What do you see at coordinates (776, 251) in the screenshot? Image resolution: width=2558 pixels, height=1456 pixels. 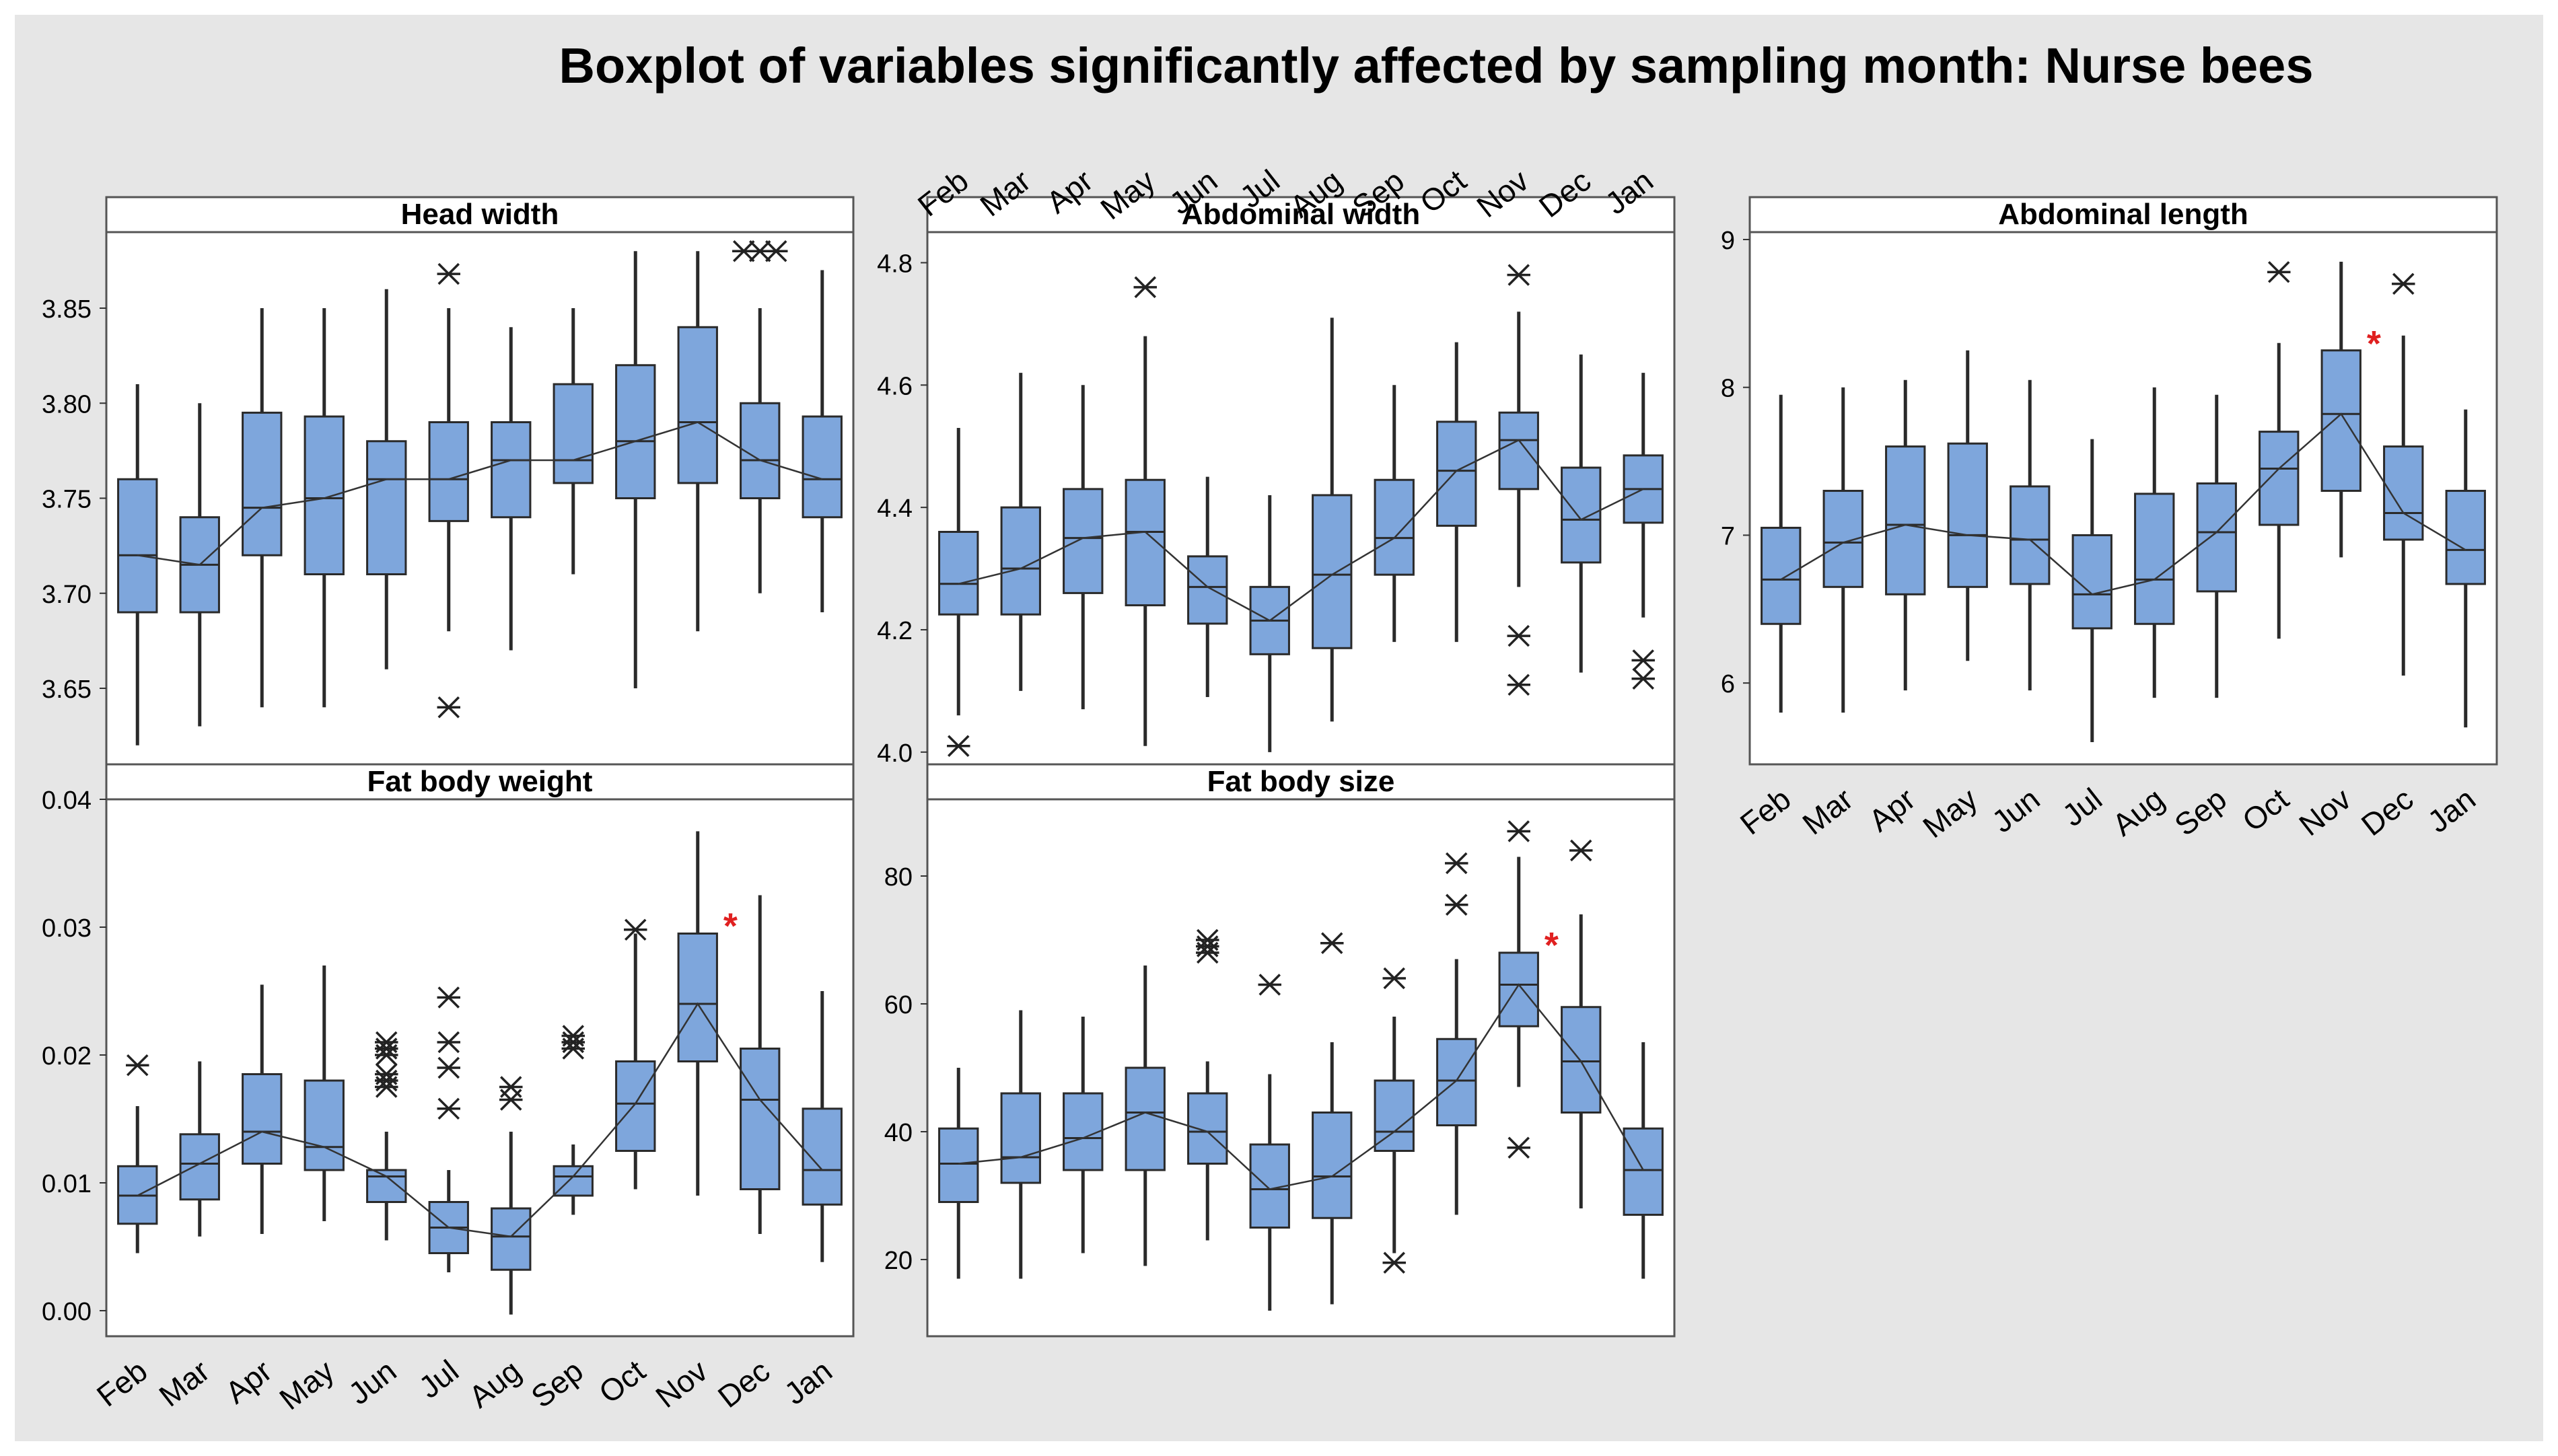 I see `head-width-outlier-dec` at bounding box center [776, 251].